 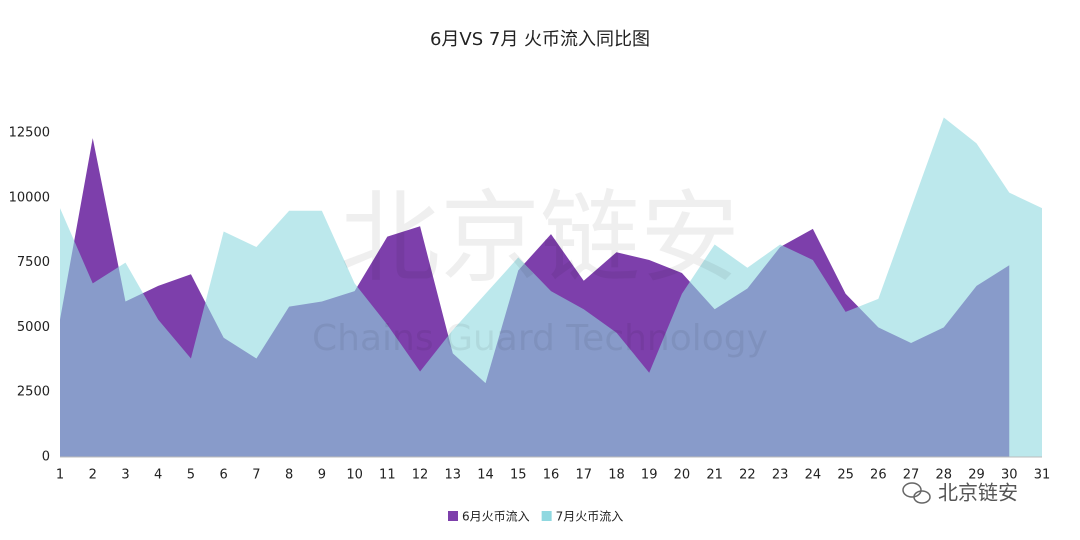 I want to click on wechat-icon, so click(x=916, y=493).